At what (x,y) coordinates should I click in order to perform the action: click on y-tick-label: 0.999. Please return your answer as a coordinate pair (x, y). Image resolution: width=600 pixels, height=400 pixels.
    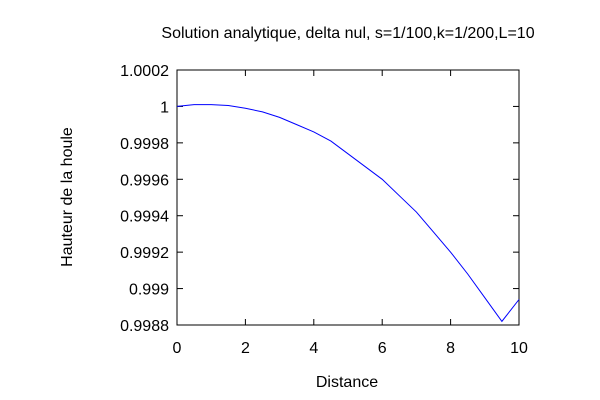
    Looking at the image, I should click on (149, 290).